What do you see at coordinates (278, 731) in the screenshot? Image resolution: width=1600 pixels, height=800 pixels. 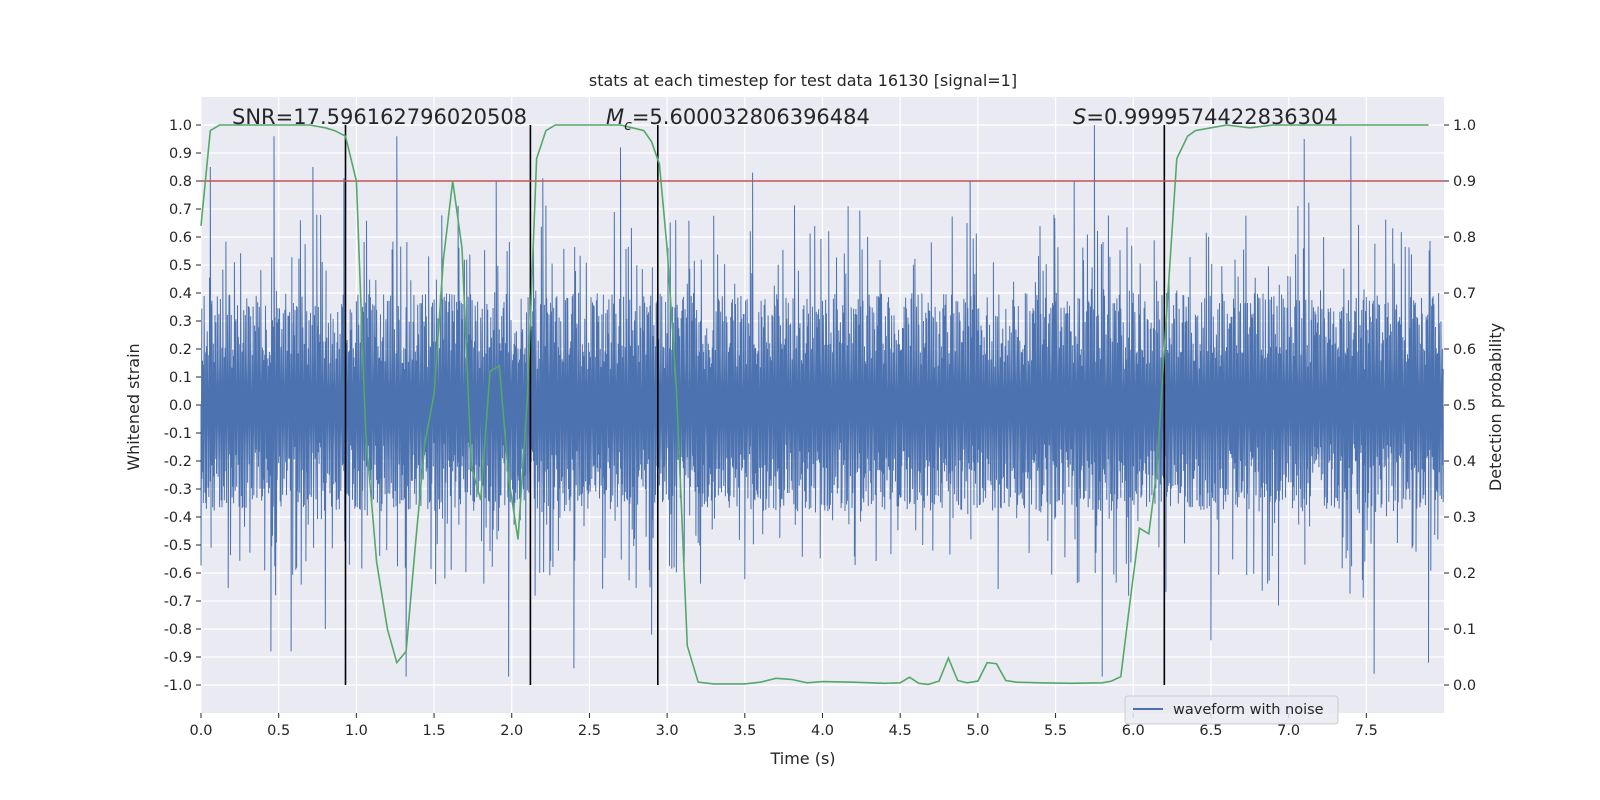 I see `x-tick-label: 0.5` at bounding box center [278, 731].